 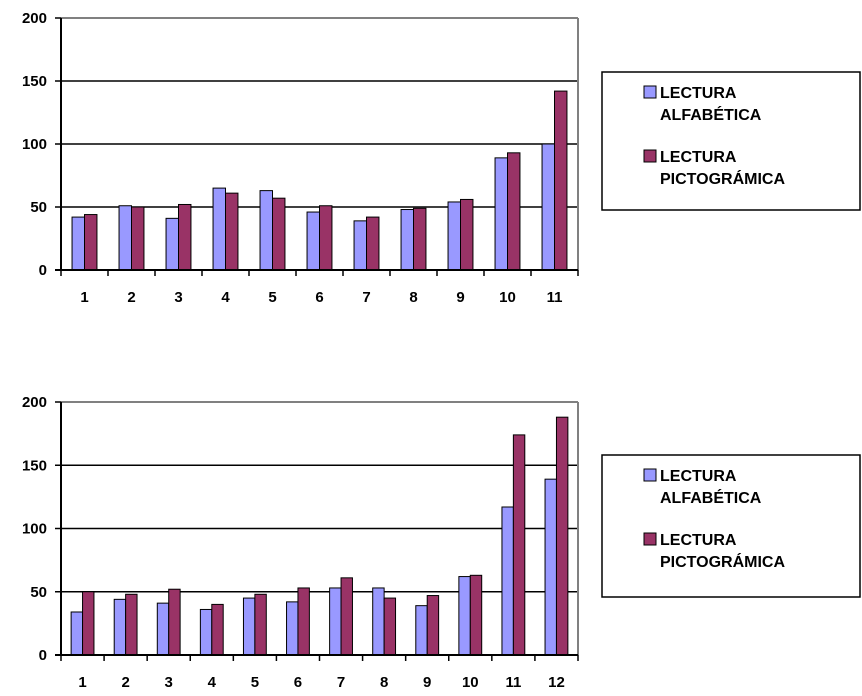 What do you see at coordinates (556, 682) in the screenshot?
I see `x-tick-label: 12` at bounding box center [556, 682].